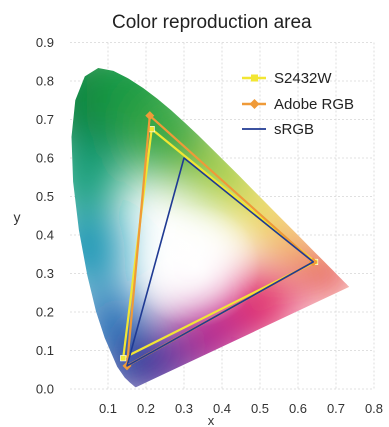 This screenshot has width=389, height=427. I want to click on legend-item: sRGB, so click(278, 129).